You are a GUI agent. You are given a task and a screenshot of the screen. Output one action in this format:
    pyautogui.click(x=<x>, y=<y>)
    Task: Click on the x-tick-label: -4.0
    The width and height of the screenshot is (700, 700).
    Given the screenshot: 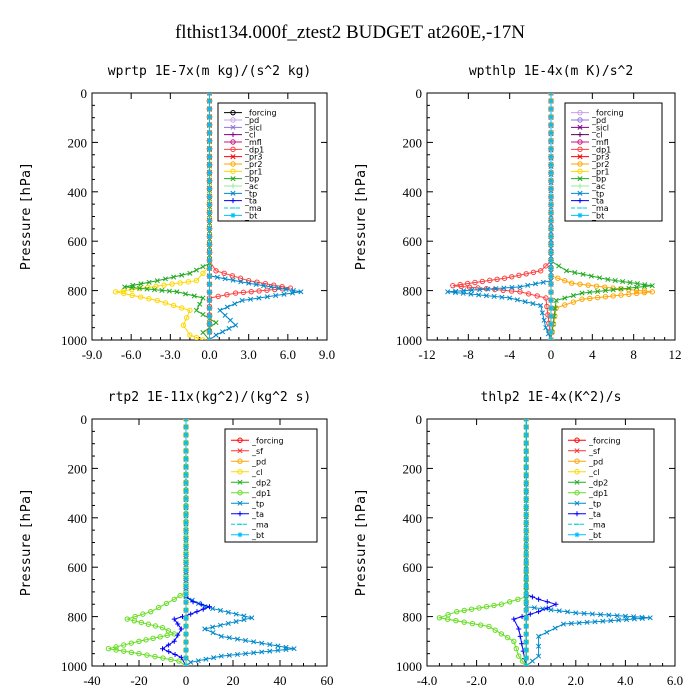 What is the action you would take?
    pyautogui.click(x=427, y=680)
    